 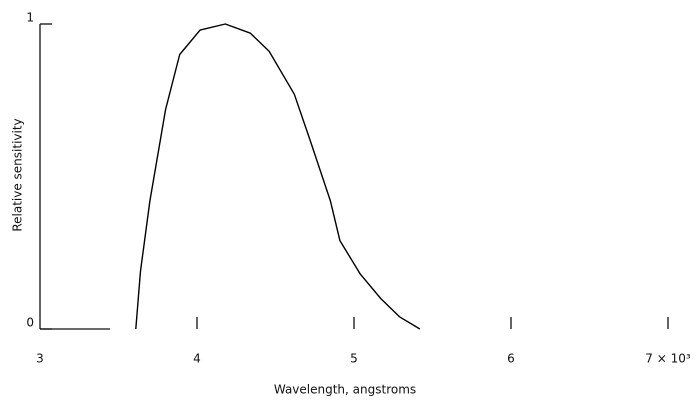 I want to click on y-tick-label: 1, so click(x=30, y=18).